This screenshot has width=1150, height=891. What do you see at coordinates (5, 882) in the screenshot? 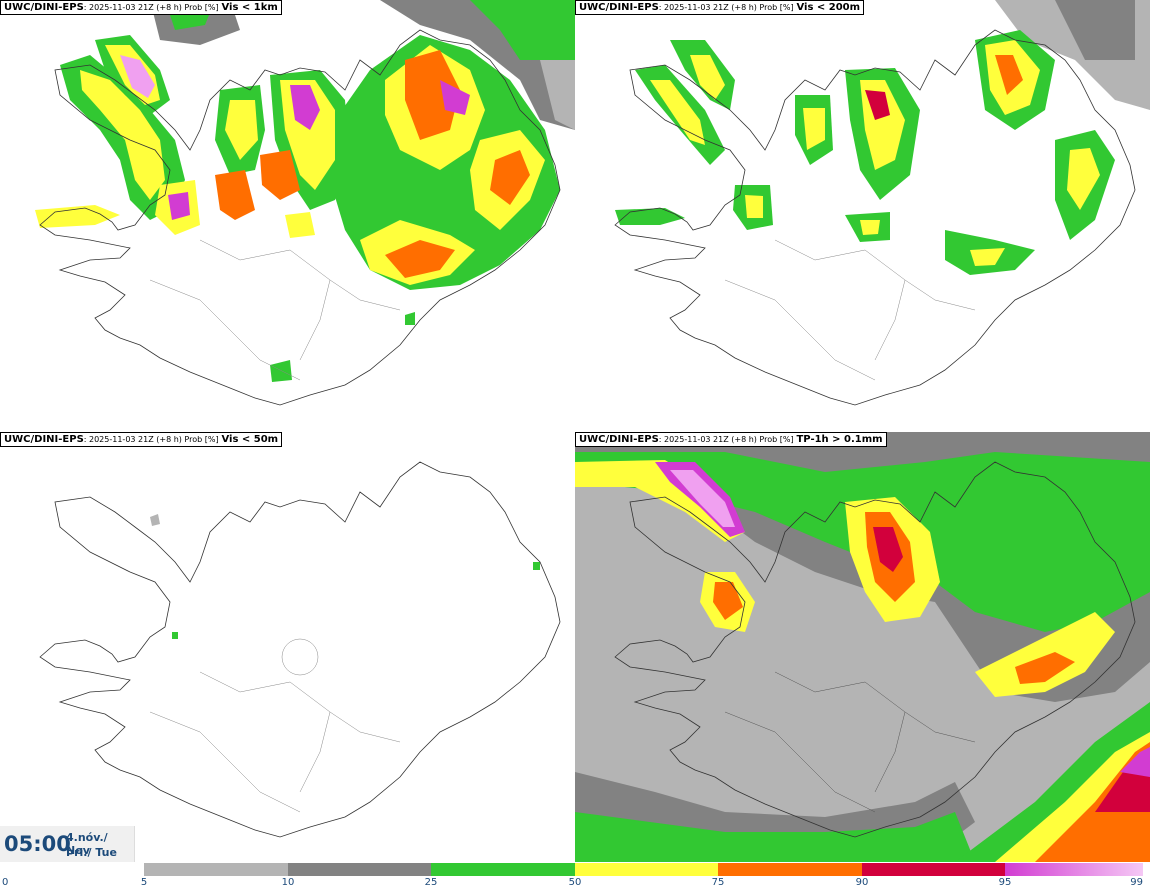
I see `colorbar-tick-label: 0` at bounding box center [5, 882].